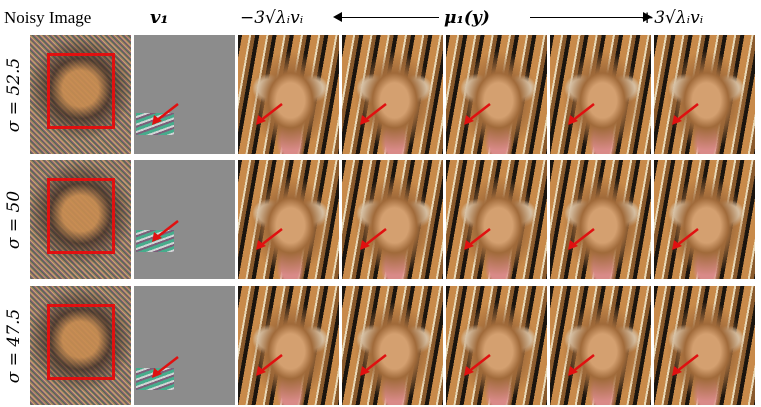 The image size is (761, 407). I want to click on row-label: σ = 50, so click(14, 220).